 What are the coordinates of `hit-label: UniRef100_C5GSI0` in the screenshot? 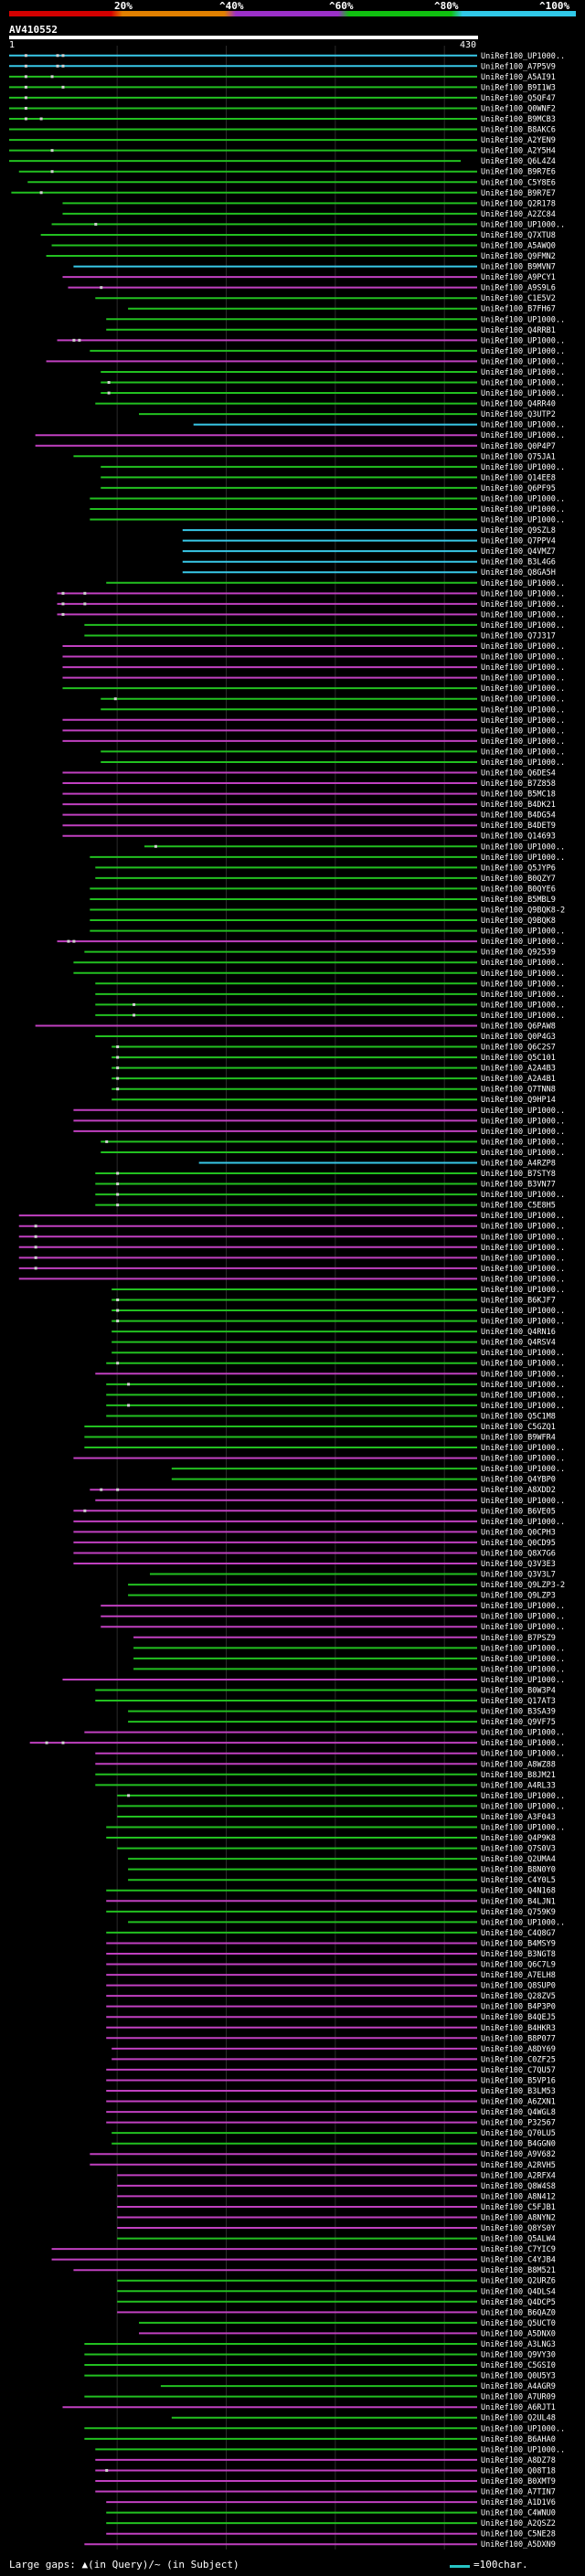 It's located at (518, 2365).